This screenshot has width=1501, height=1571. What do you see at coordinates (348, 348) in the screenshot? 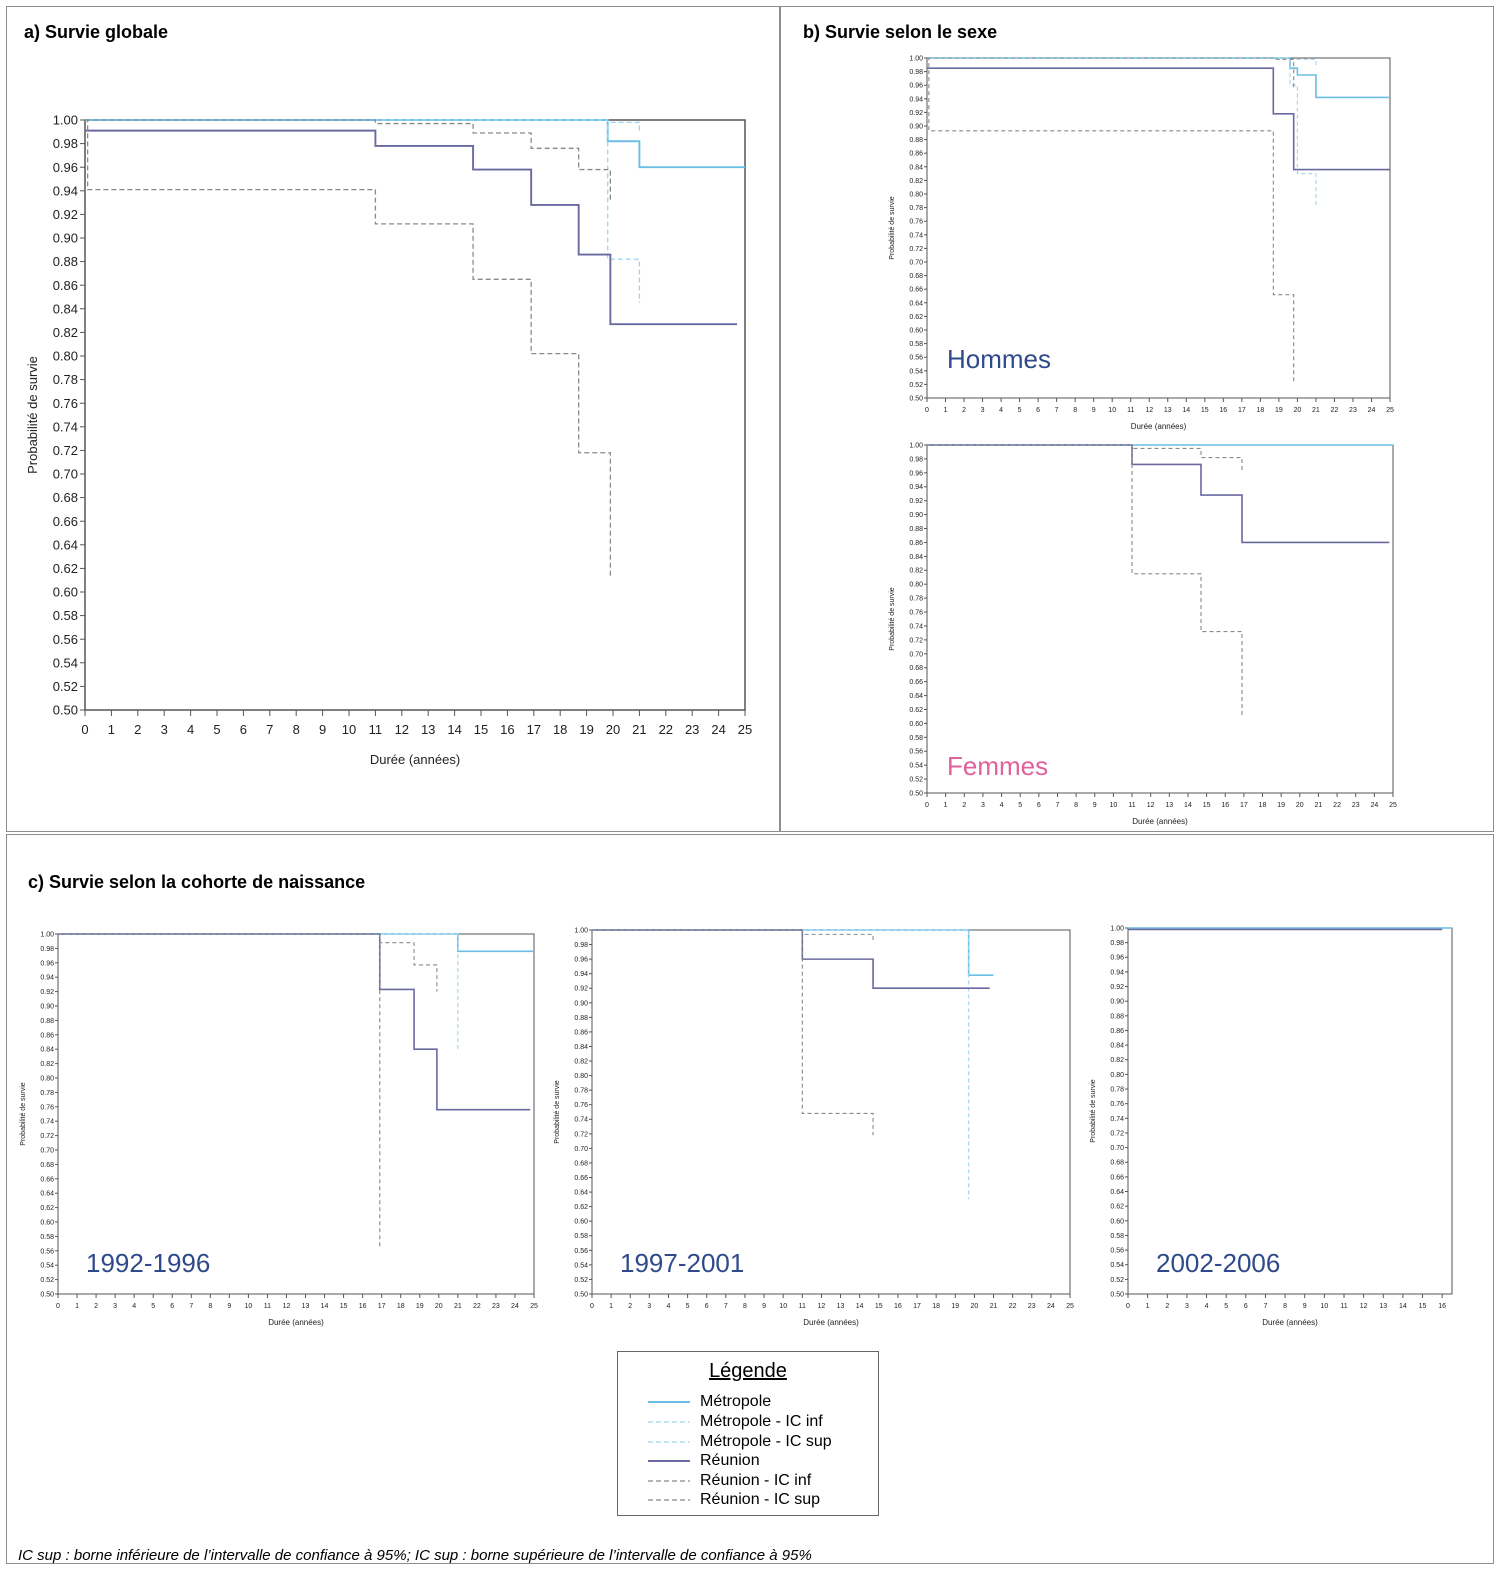
I see `series-reunion-ic-inf` at bounding box center [348, 348].